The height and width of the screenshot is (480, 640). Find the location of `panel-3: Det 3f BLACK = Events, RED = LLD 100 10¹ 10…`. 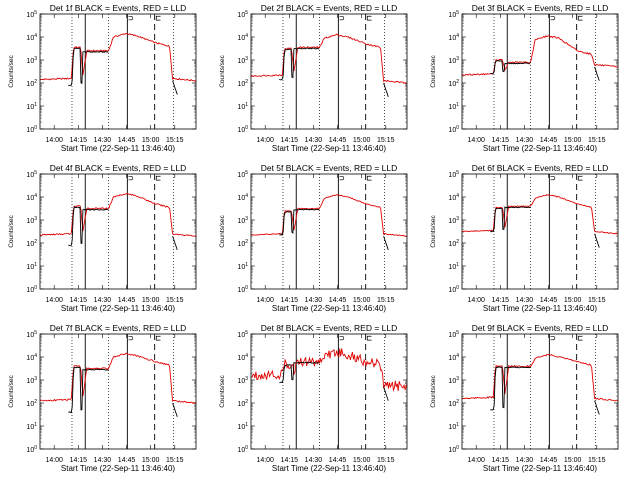

panel-3: Det 3f BLACK = Events, RED = LLD 100 10¹ 10… is located at coordinates (524, 78).